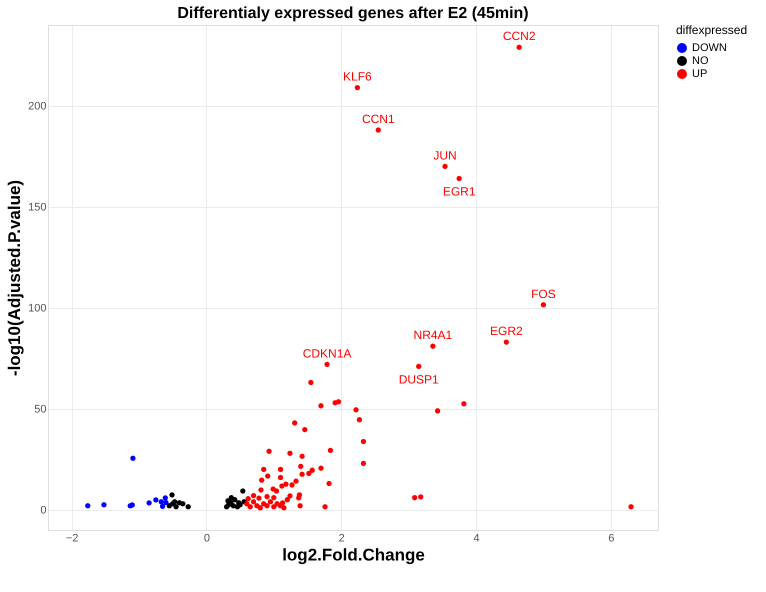 Image resolution: width=766 pixels, height=592 pixels. Describe the element at coordinates (327, 353) in the screenshot. I see `annotation: CDKN1A` at that location.